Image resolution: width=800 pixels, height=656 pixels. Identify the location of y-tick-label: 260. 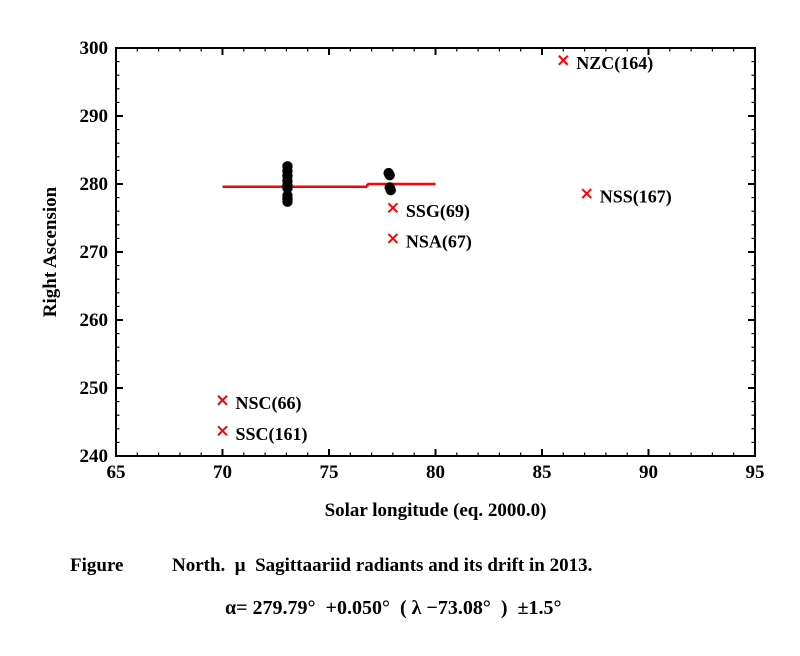
(94, 320).